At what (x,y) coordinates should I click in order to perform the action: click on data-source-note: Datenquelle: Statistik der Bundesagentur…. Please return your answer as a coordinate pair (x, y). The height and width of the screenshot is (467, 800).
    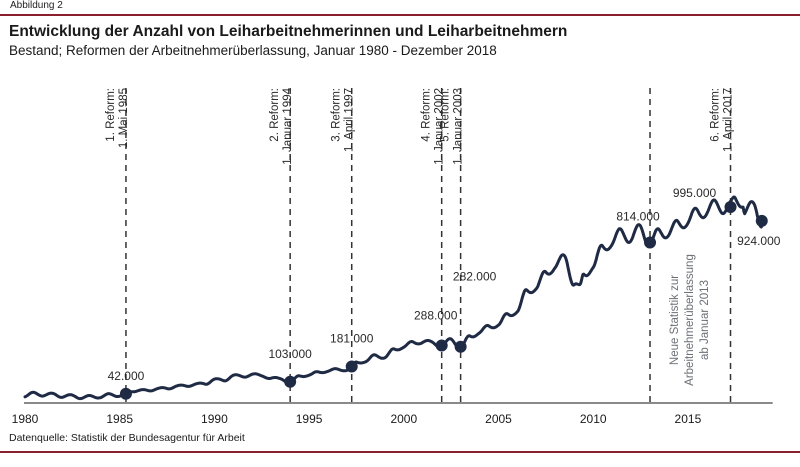
    Looking at the image, I should click on (127, 438).